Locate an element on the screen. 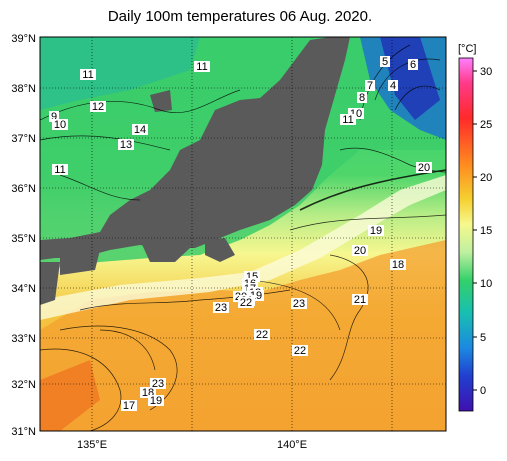  contour-label: 18 is located at coordinates (398, 265).